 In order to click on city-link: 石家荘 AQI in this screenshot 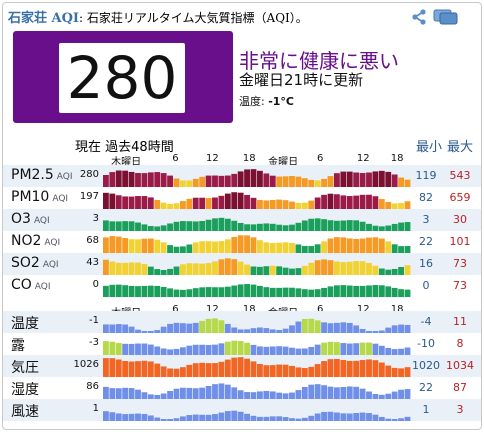, I will do `click(44, 18)`.